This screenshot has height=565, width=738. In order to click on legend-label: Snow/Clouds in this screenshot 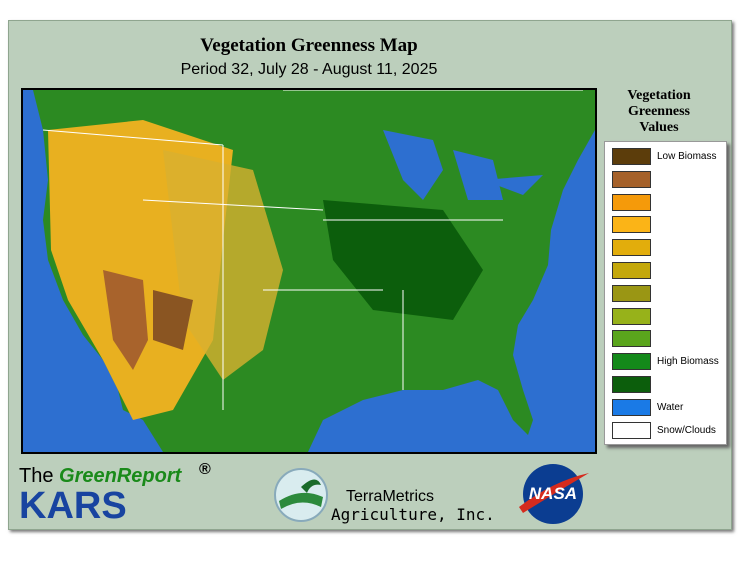, I will do `click(686, 430)`.